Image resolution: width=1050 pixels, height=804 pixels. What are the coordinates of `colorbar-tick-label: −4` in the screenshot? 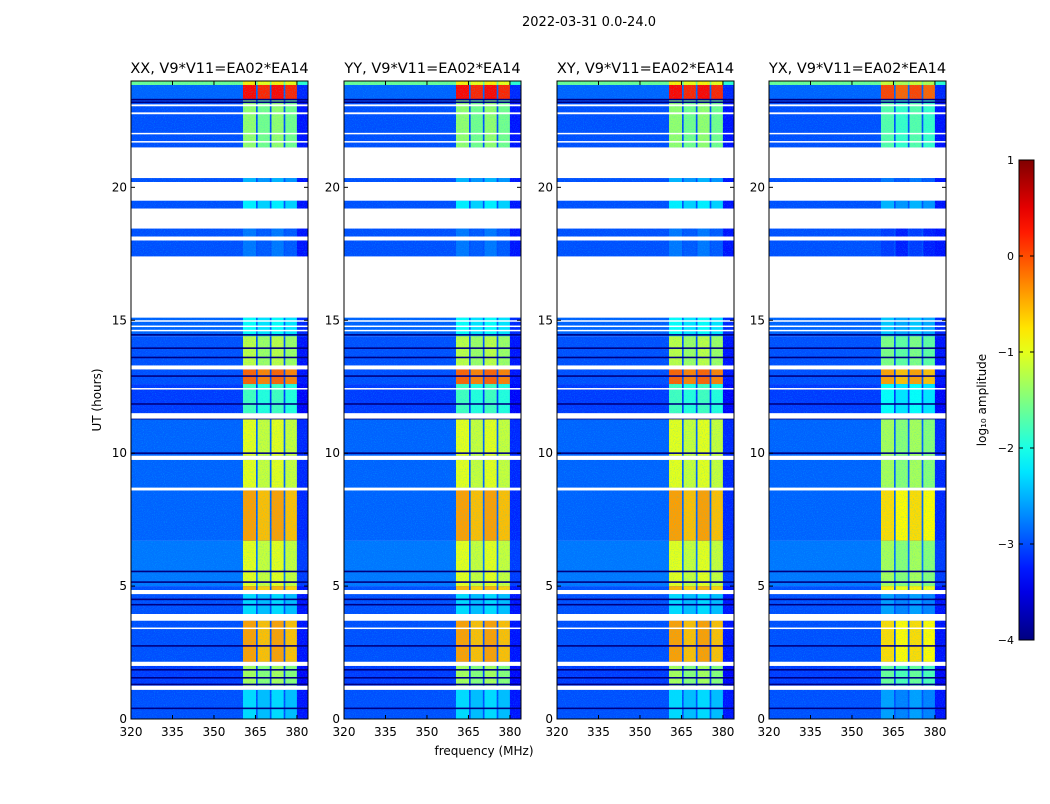 It's located at (1006, 640).